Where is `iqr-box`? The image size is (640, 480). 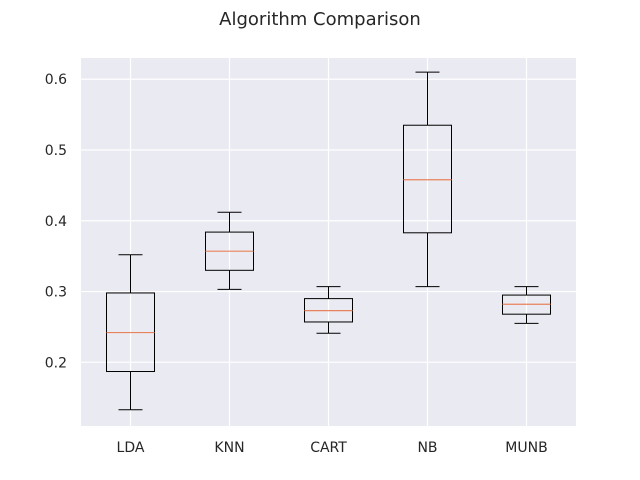 iqr-box is located at coordinates (427, 179).